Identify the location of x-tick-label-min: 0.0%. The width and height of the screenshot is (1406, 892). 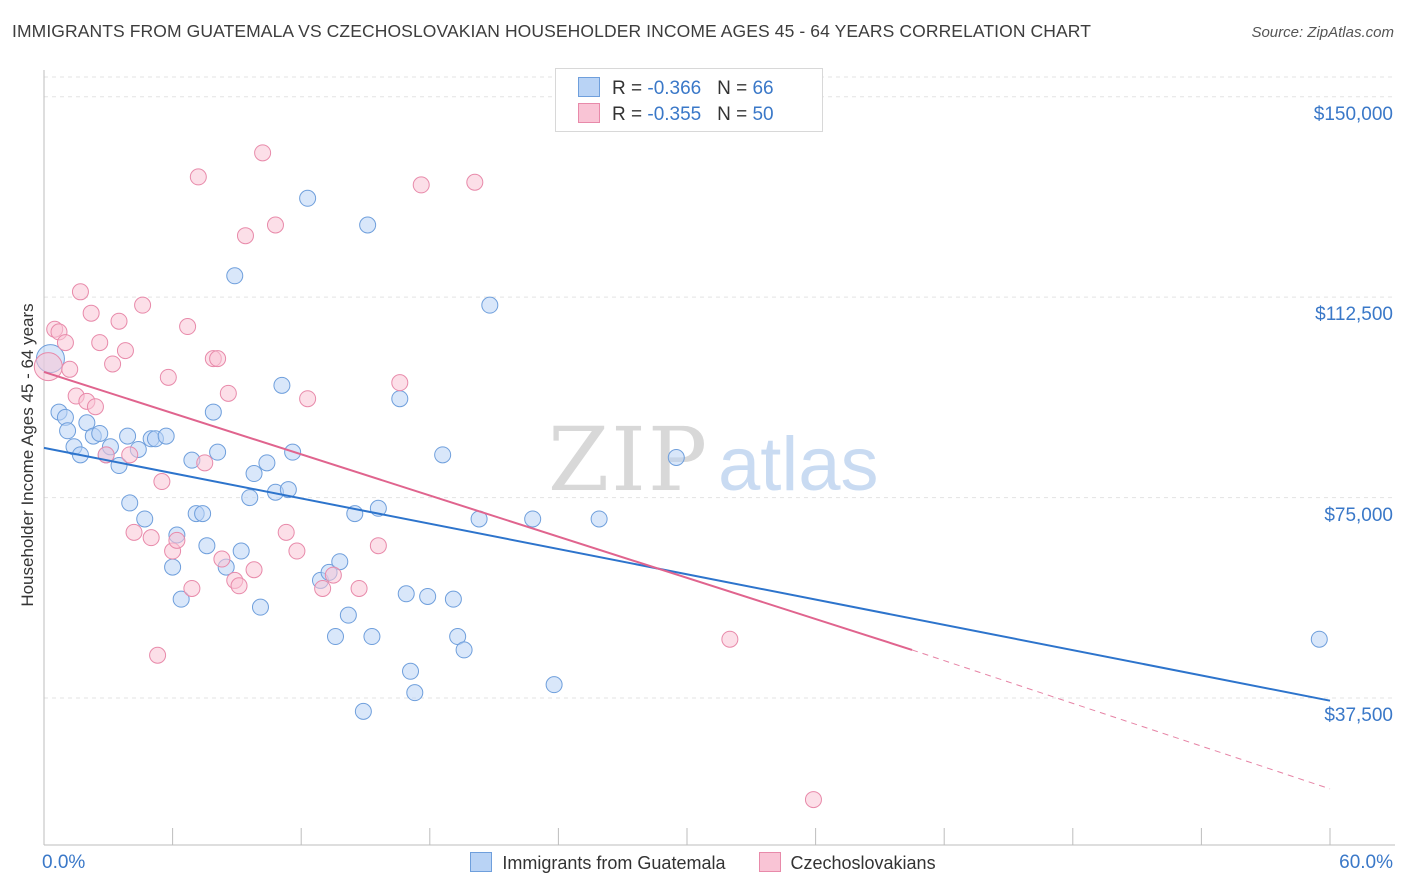
(64, 862).